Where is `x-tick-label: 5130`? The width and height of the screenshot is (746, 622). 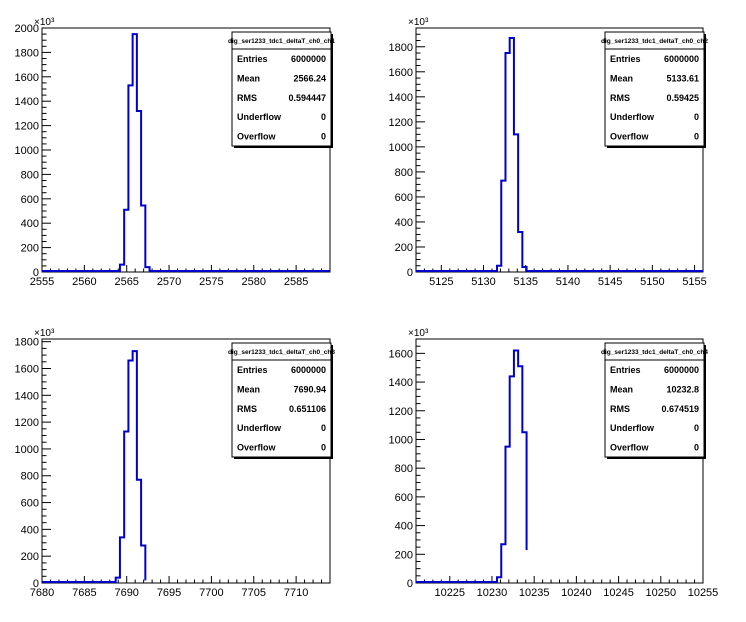
x-tick-label: 5130 is located at coordinates (483, 282).